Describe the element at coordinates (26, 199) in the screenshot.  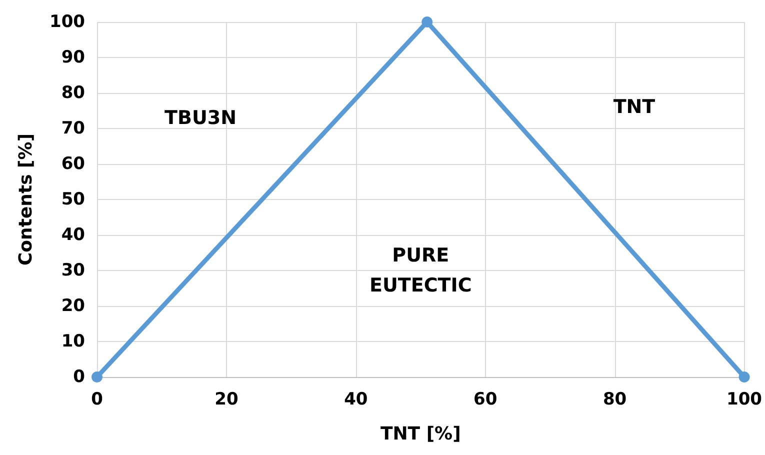
I see `y-axis-title: Contents [%]` at that location.